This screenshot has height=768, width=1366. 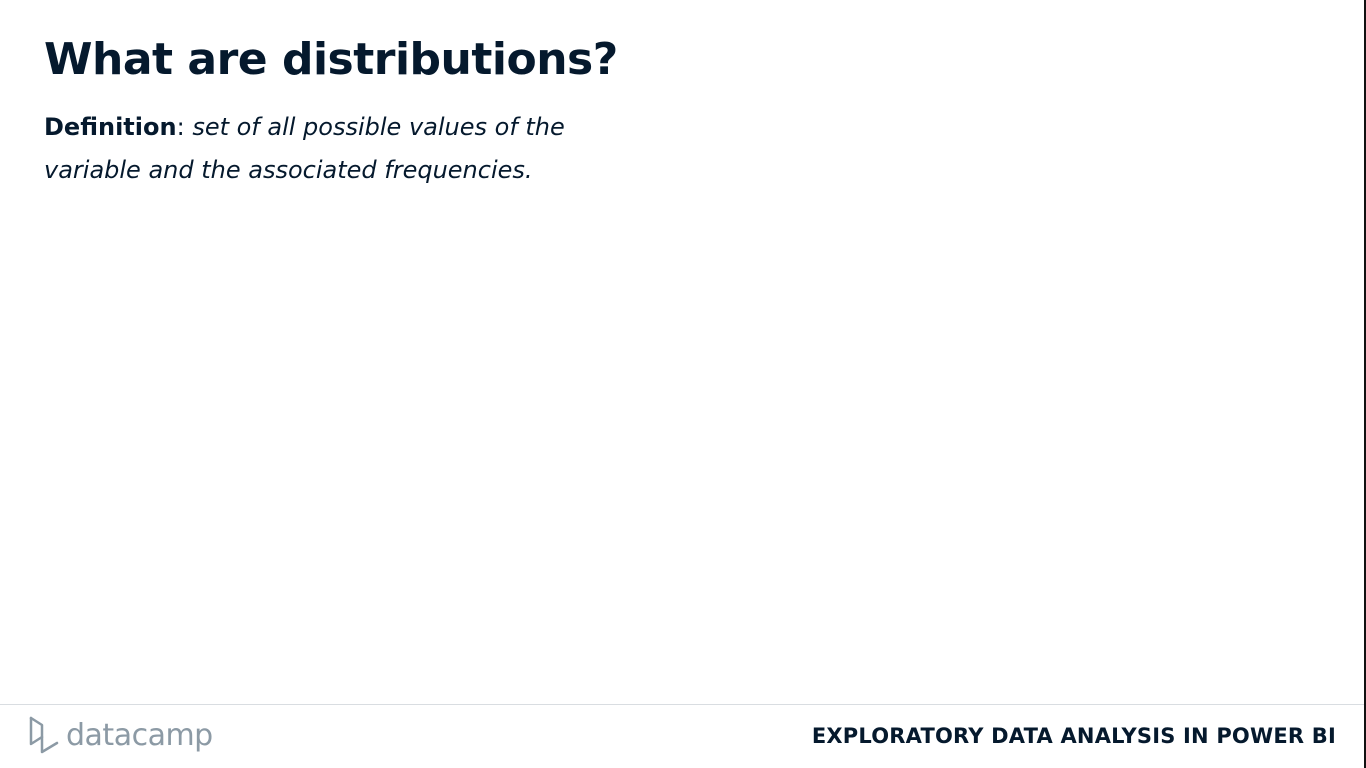 What do you see at coordinates (682, 704) in the screenshot?
I see `footer-divider` at bounding box center [682, 704].